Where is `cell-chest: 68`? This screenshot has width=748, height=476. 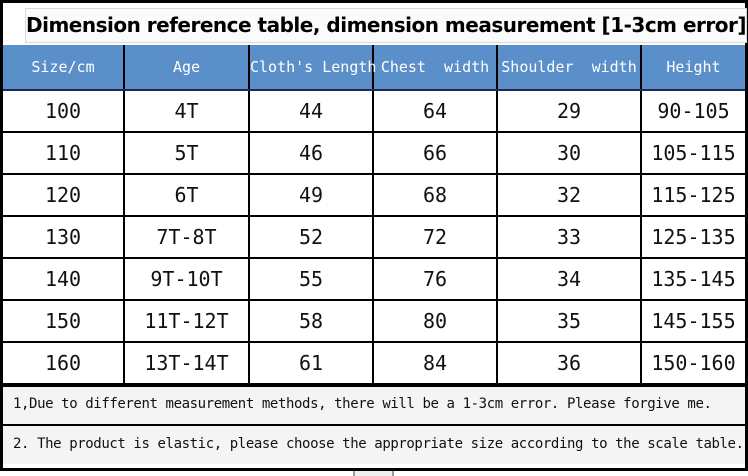
cell-chest: 68 is located at coordinates (435, 195).